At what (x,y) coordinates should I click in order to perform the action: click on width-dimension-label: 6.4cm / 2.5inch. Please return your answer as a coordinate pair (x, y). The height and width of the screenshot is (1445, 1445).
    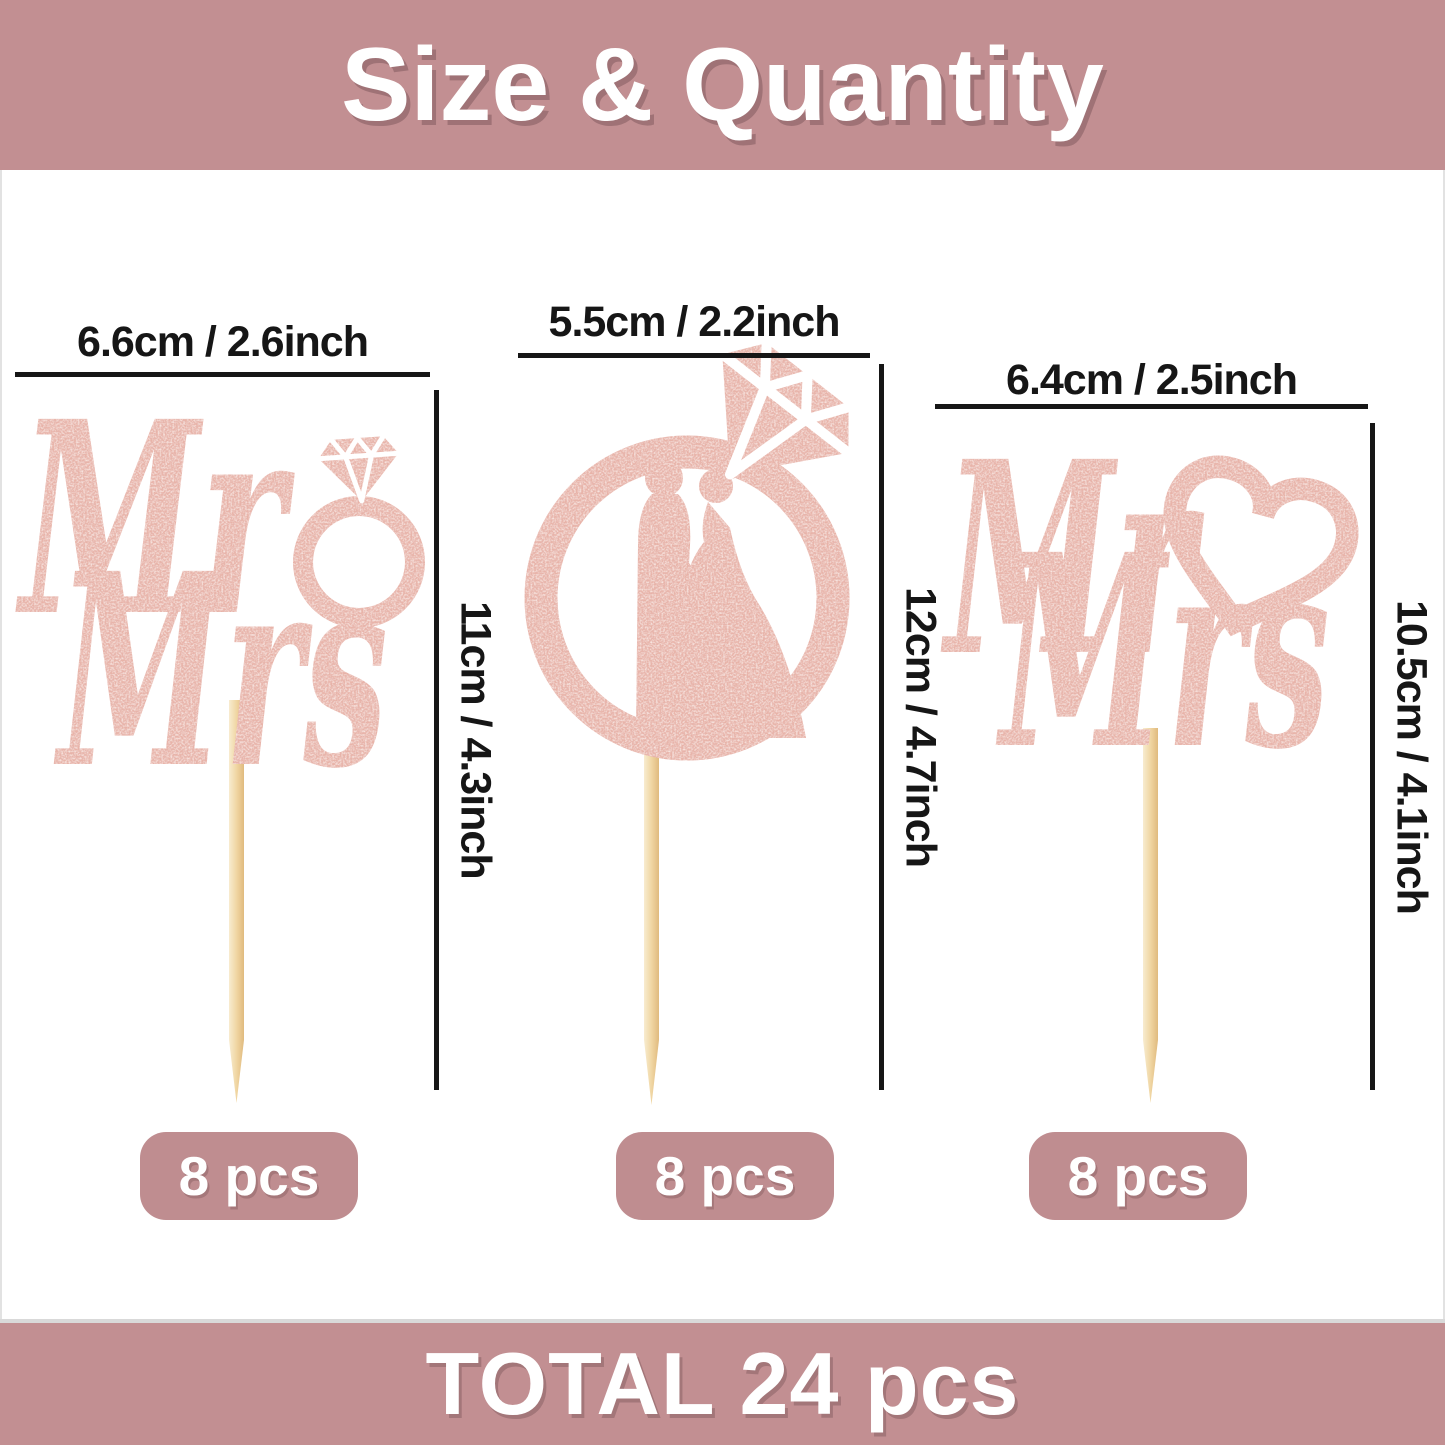
    Looking at the image, I should click on (1152, 380).